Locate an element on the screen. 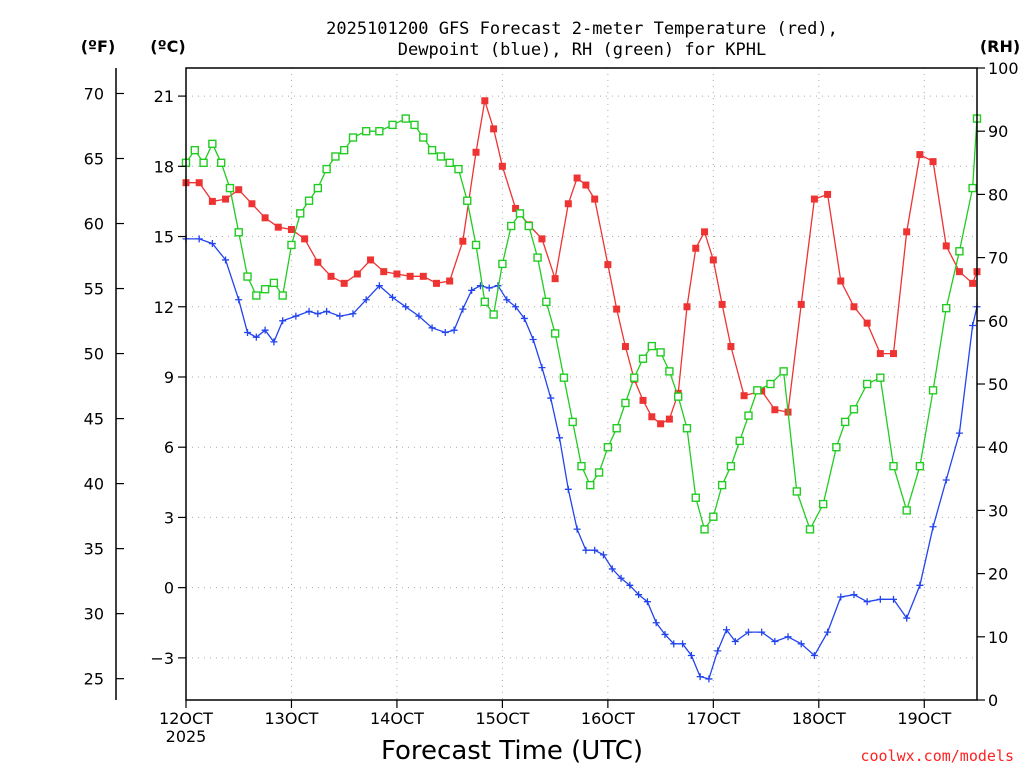 The width and height of the screenshot is (1024, 768). rh-tick-label: 90 is located at coordinates (998, 131).